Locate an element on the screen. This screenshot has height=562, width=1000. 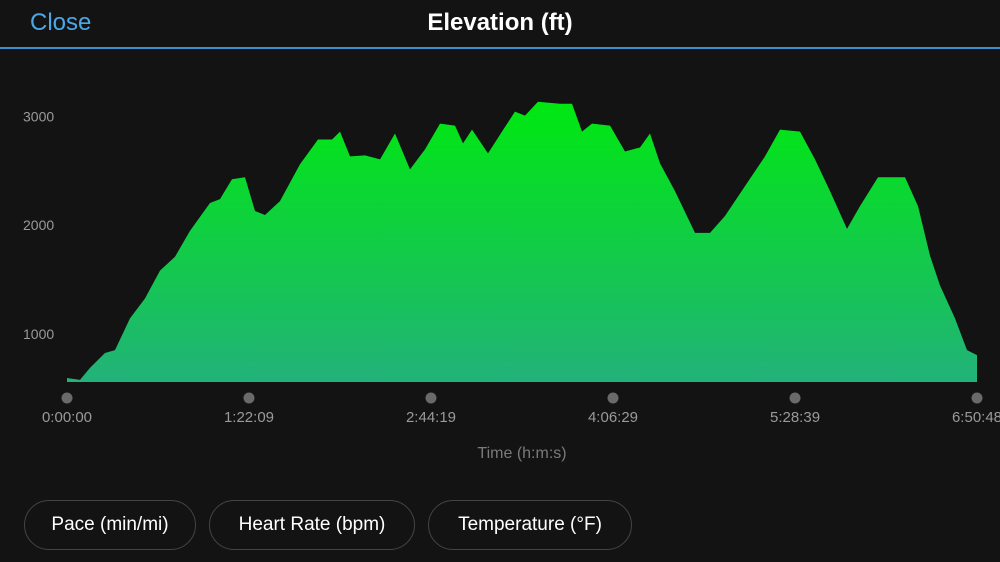
heart-rate-button: Heart Rate (bpm) is located at coordinates (312, 525).